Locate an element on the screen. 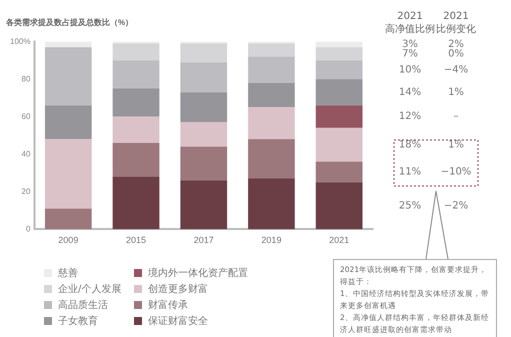 This screenshot has width=511, height=337. y-tick-label: 60 is located at coordinates (27, 116).